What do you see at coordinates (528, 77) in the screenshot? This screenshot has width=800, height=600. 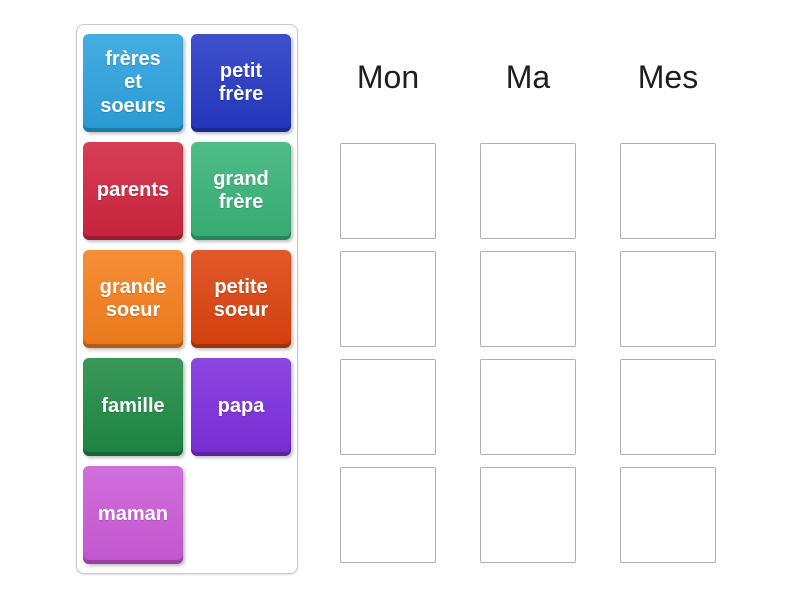 I see `group-header-ma: Ma` at bounding box center [528, 77].